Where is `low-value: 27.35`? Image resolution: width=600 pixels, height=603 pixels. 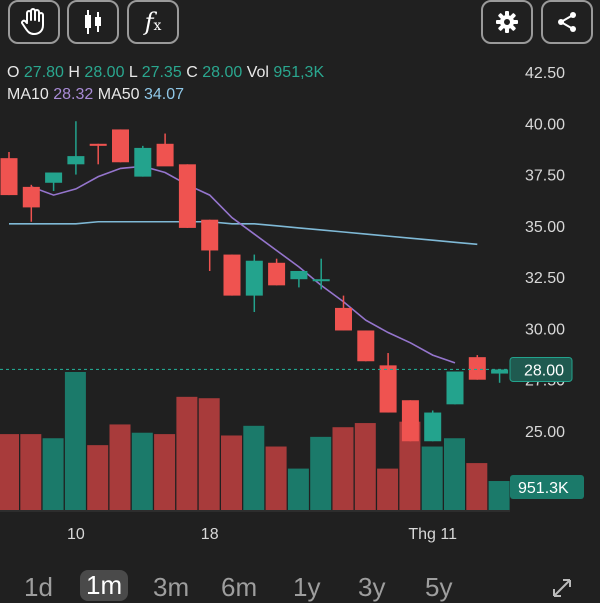 low-value: 27.35 is located at coordinates (161, 72).